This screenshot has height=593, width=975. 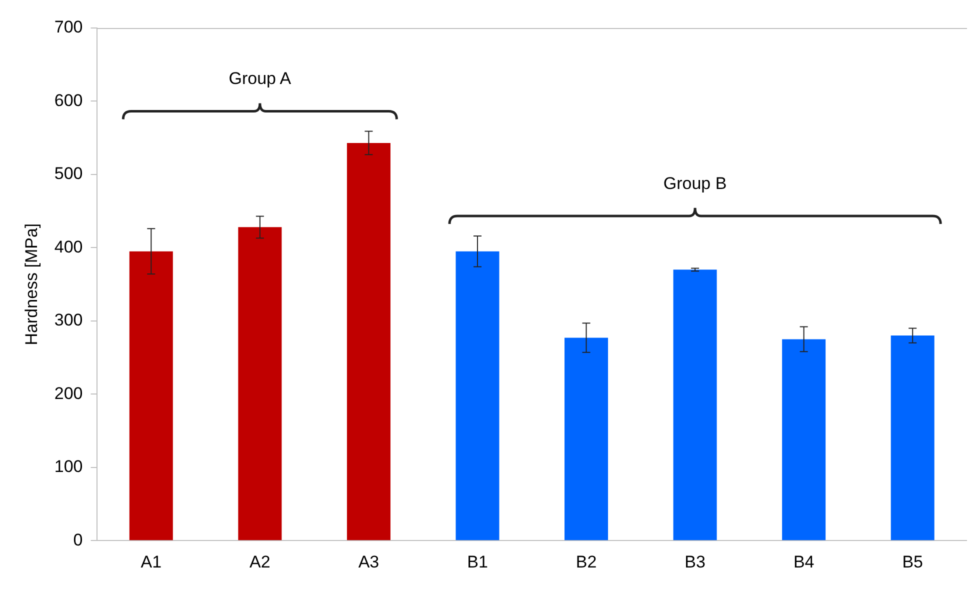 What do you see at coordinates (369, 562) in the screenshot?
I see `x-tick-label: A3` at bounding box center [369, 562].